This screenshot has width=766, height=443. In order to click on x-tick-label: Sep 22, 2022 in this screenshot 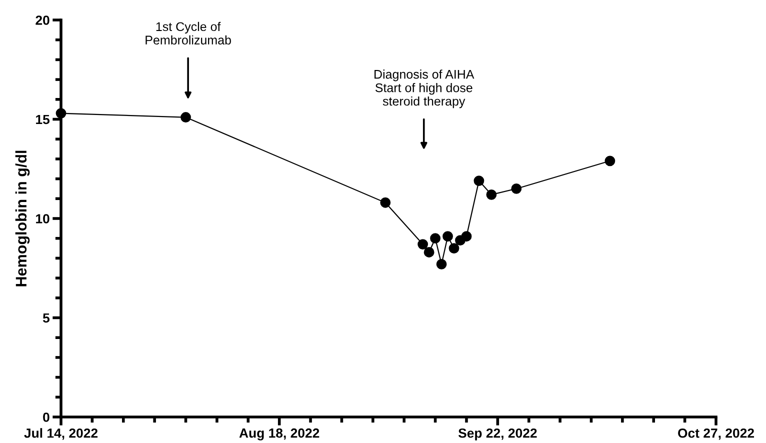, I will do `click(497, 434)`.